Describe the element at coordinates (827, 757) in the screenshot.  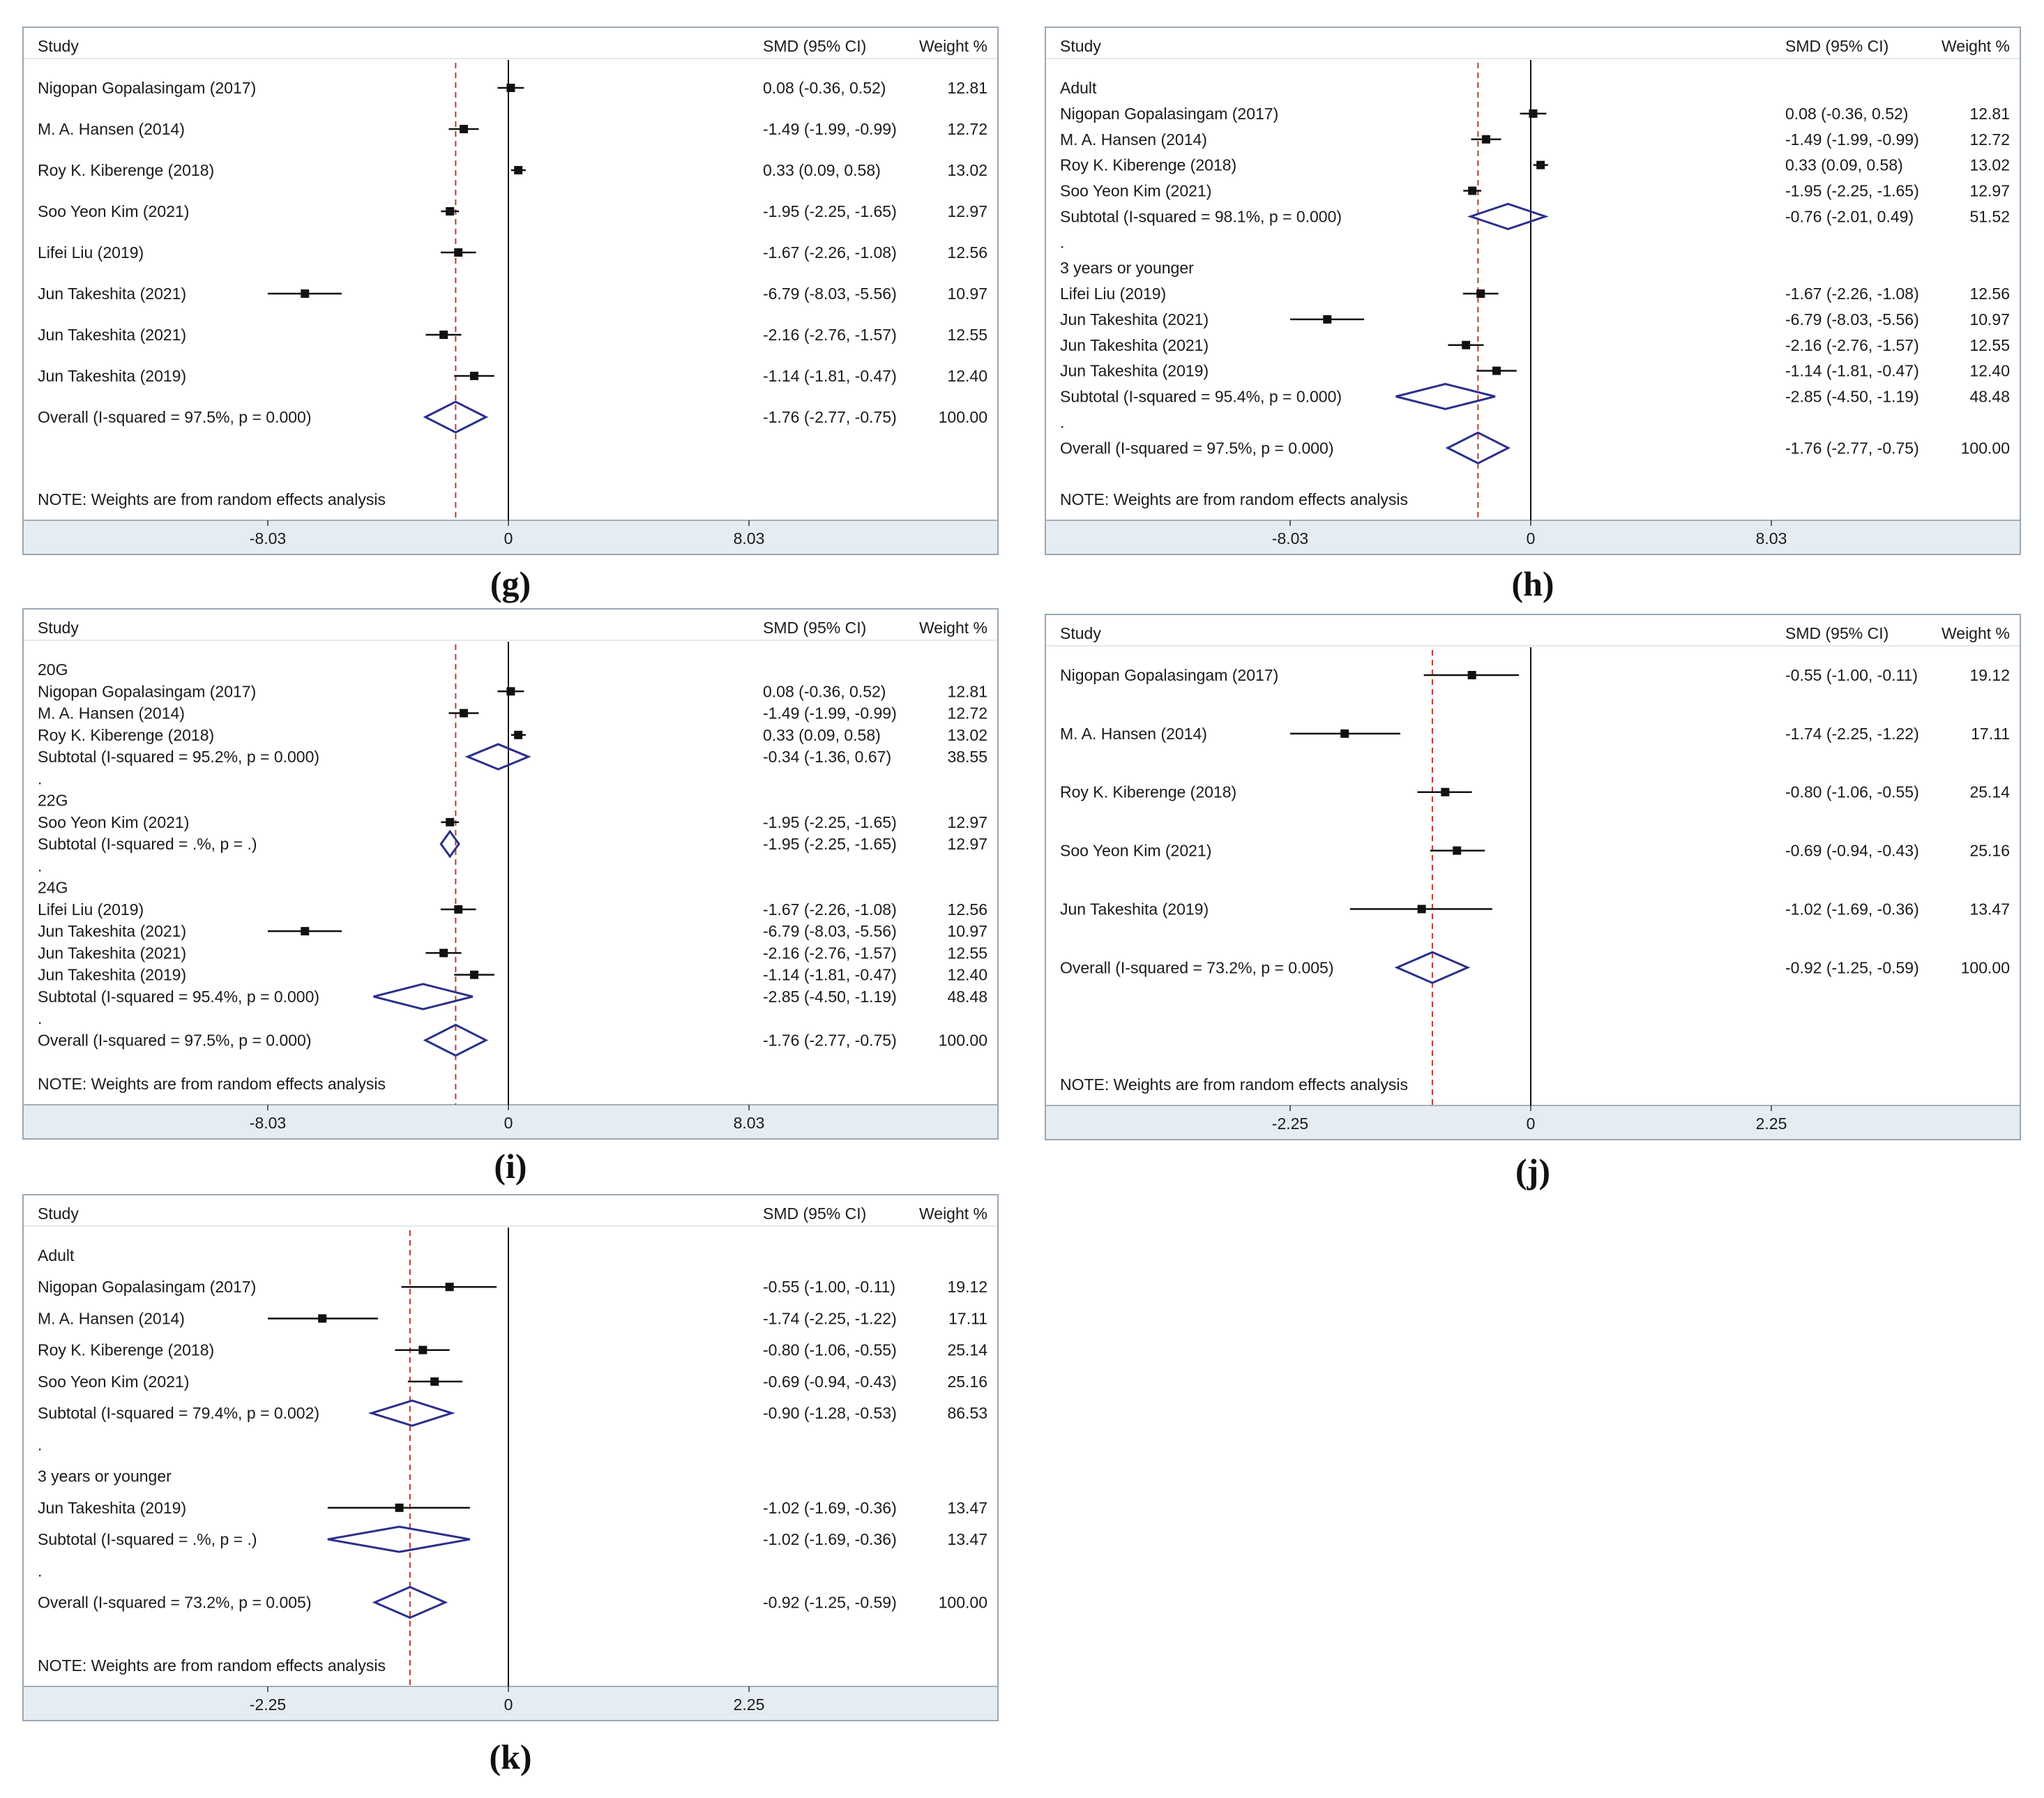
I see `effect-ci-text: -0.34 (-1.36, 0.67)` at that location.